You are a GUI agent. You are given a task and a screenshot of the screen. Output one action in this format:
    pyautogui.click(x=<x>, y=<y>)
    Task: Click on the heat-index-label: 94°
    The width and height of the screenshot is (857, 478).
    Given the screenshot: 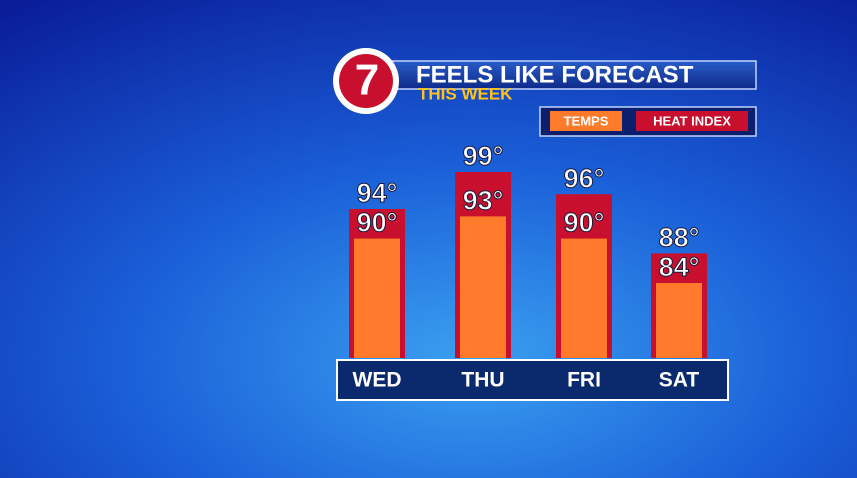 What is the action you would take?
    pyautogui.click(x=377, y=193)
    